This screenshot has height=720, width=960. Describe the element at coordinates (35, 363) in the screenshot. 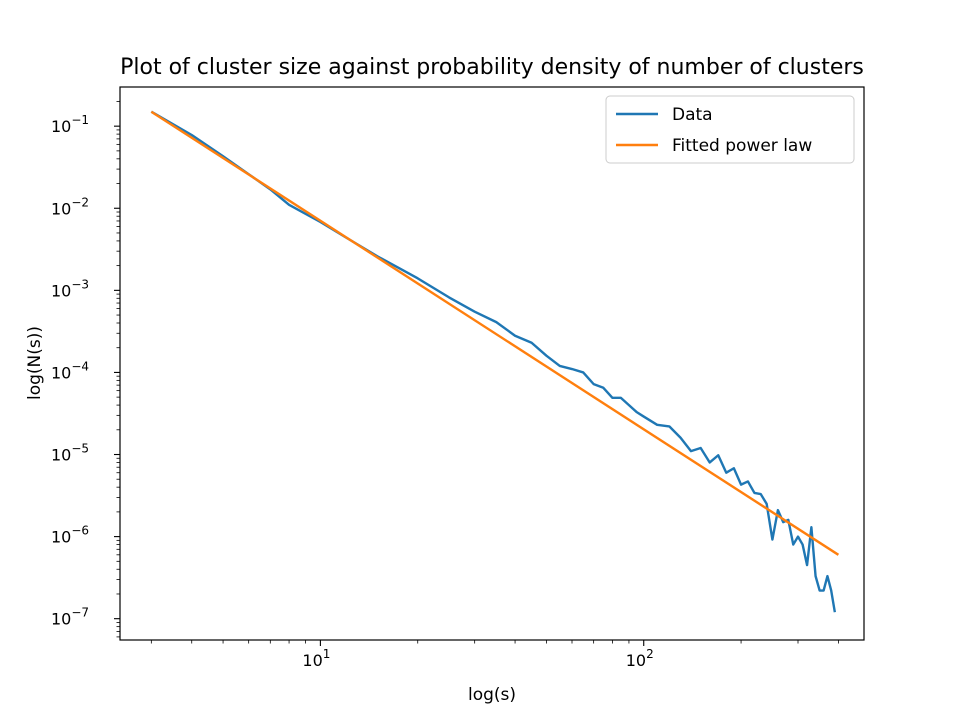

I see `y-axis-label: log(N(s))` at that location.